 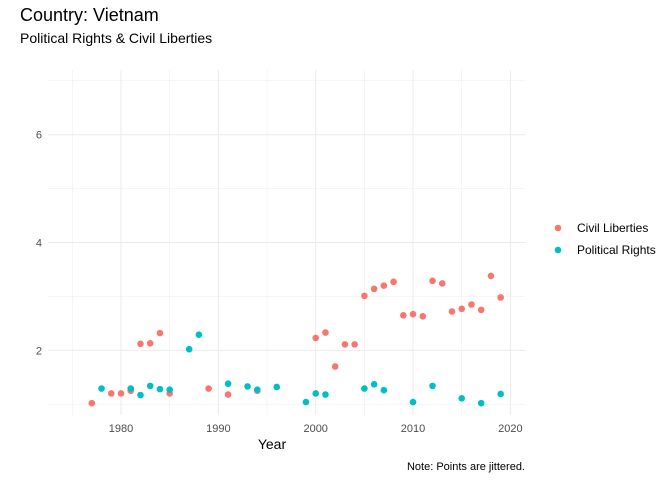 I want to click on legend: Civil Liberties Political Rights, so click(x=605, y=239).